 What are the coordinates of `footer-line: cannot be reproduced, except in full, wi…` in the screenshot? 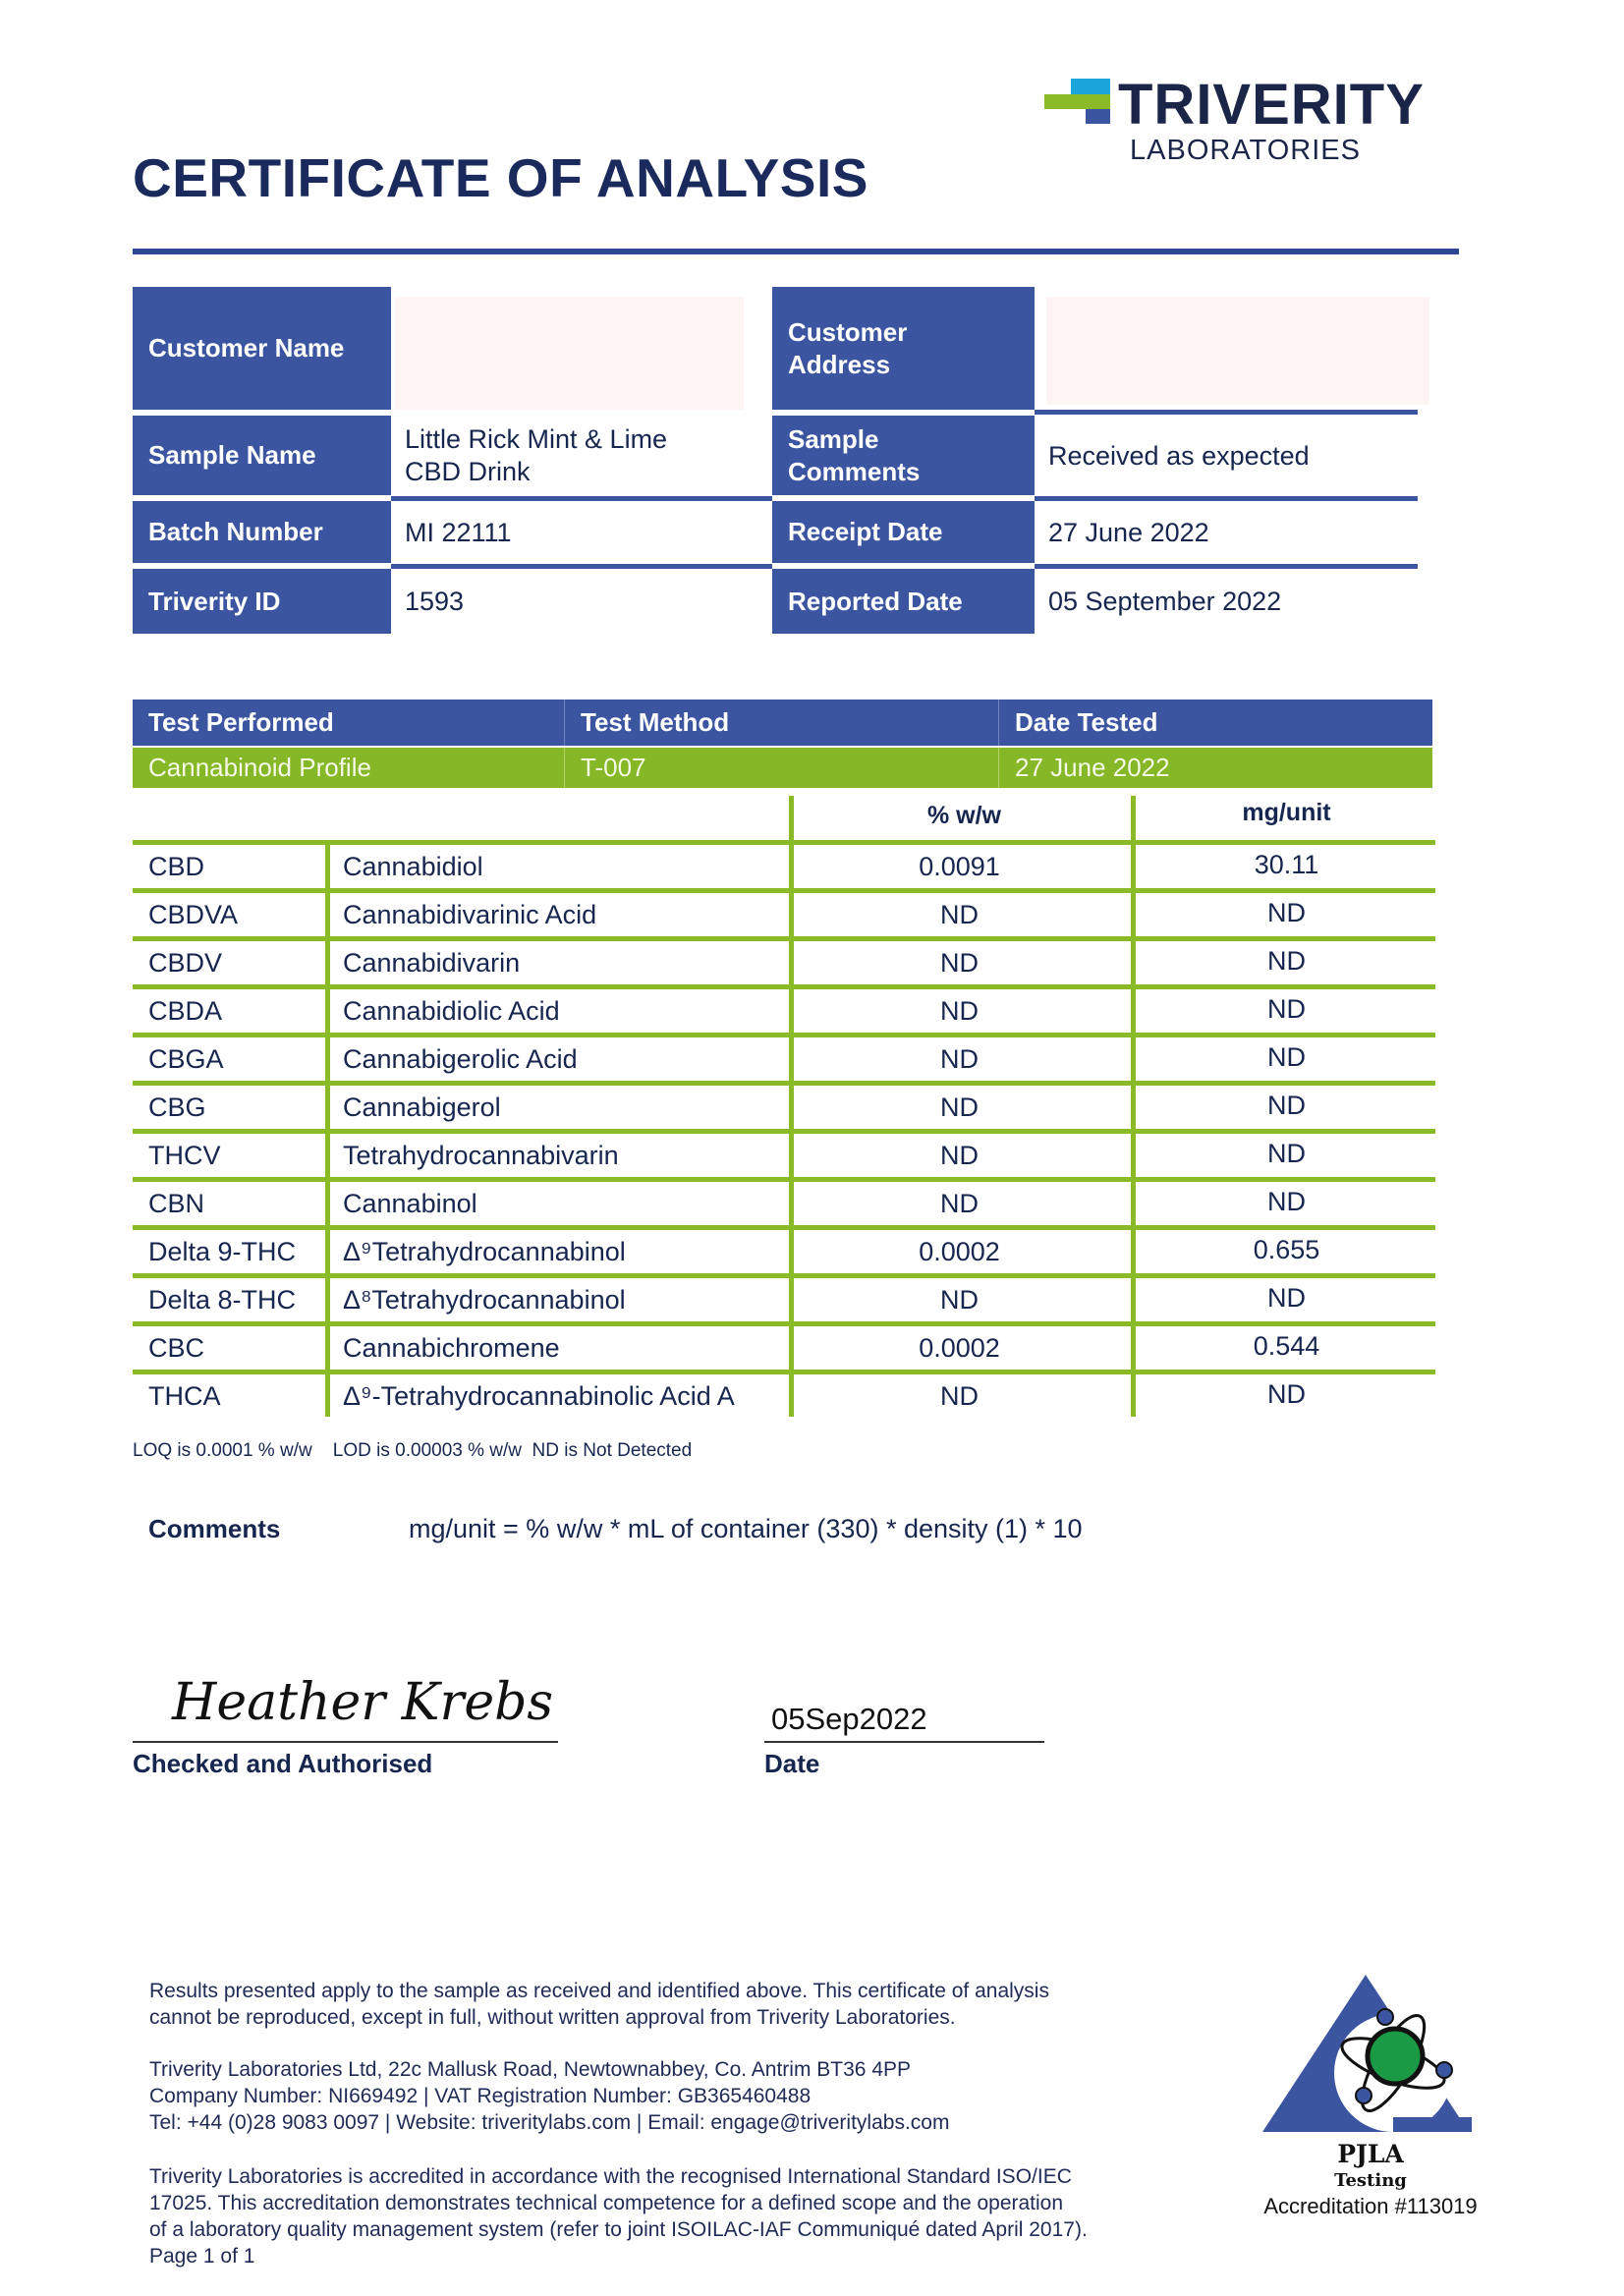 It's located at (552, 2017).